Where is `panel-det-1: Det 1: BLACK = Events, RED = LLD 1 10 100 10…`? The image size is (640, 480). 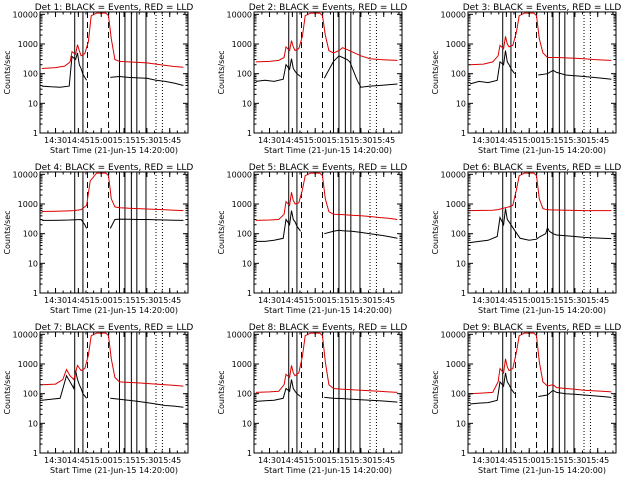 panel-det-1: Det 1: BLACK = Events, RED = LLD 1 10 100 10… is located at coordinates (98, 79).